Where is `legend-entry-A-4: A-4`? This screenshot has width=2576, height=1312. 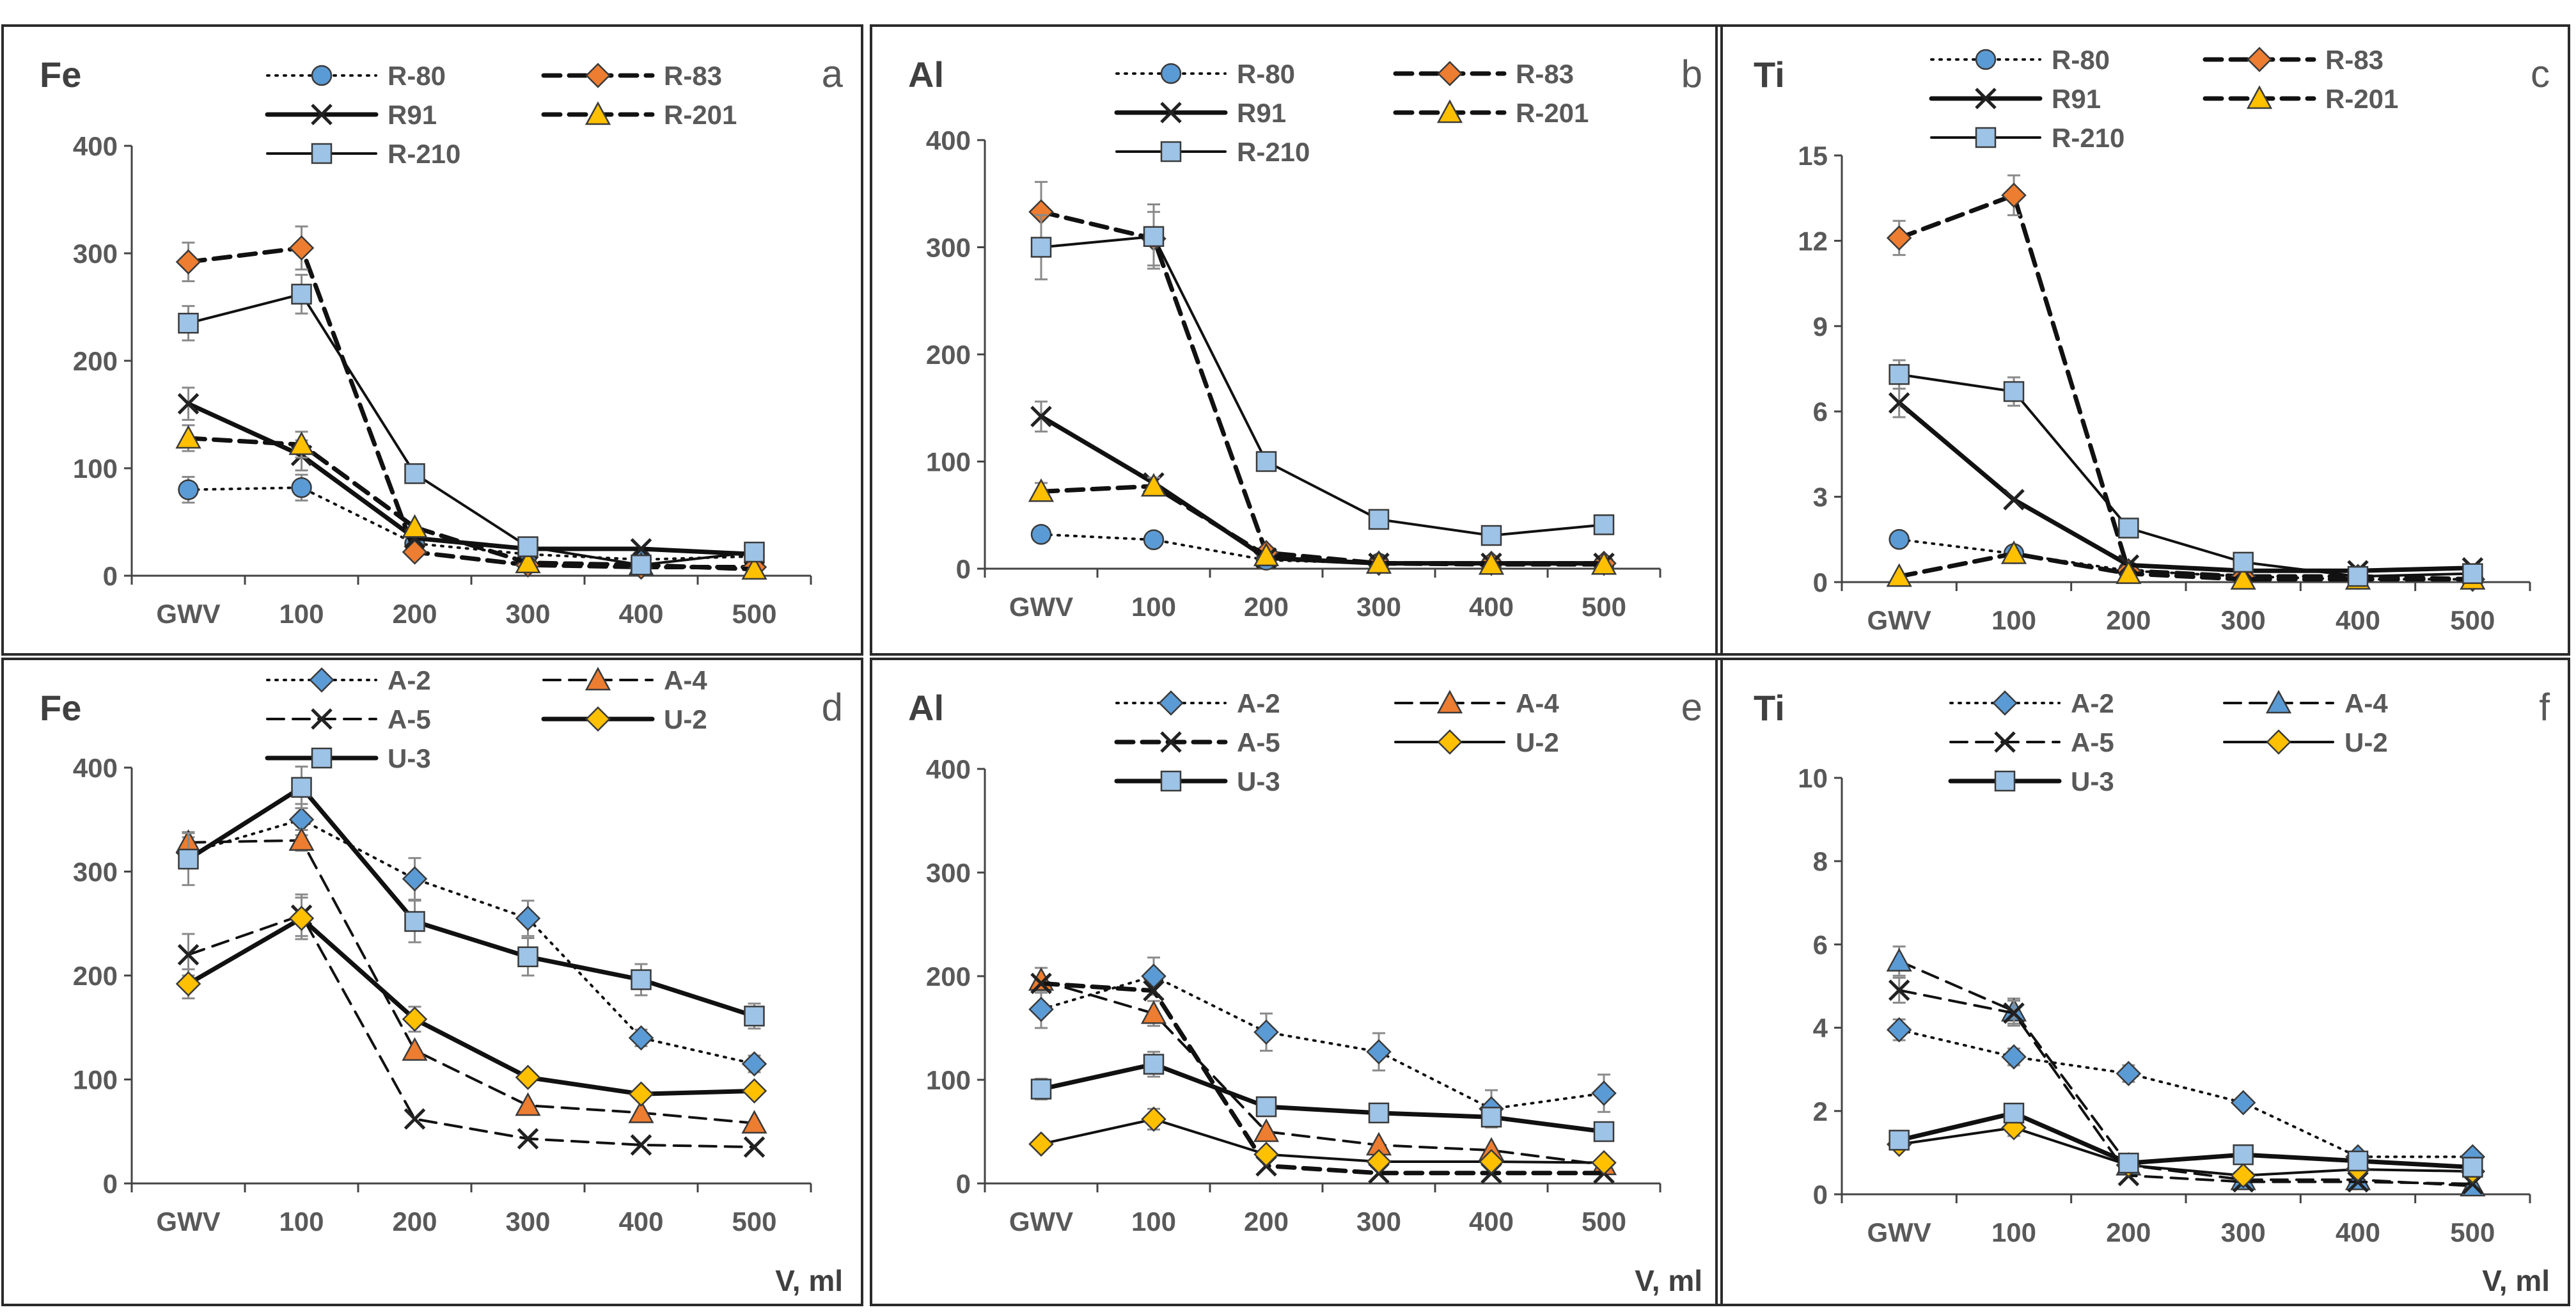 legend-entry-A-4: A-4 is located at coordinates (2305, 703).